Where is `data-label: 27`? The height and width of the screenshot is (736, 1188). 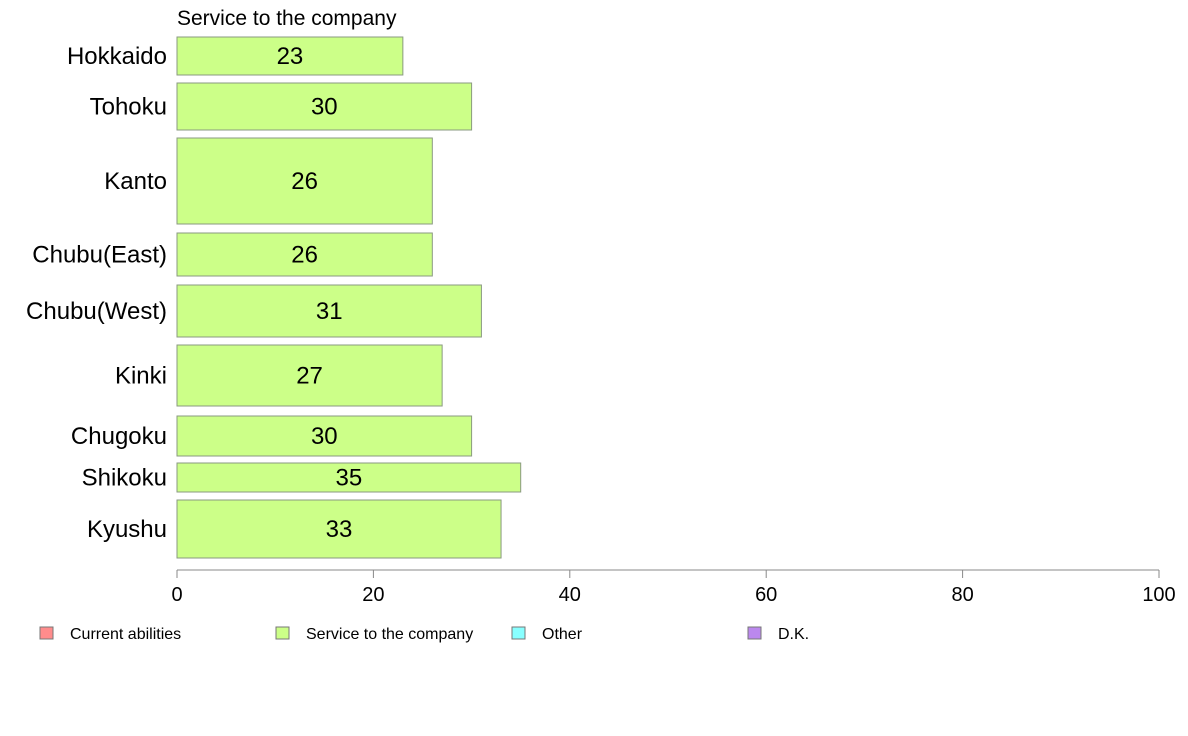 data-label: 27 is located at coordinates (309, 376).